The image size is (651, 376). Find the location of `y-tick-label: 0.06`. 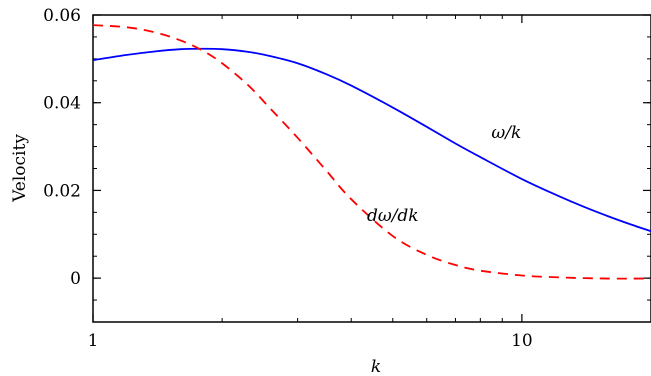

y-tick-label: 0.06 is located at coordinates (62, 16).